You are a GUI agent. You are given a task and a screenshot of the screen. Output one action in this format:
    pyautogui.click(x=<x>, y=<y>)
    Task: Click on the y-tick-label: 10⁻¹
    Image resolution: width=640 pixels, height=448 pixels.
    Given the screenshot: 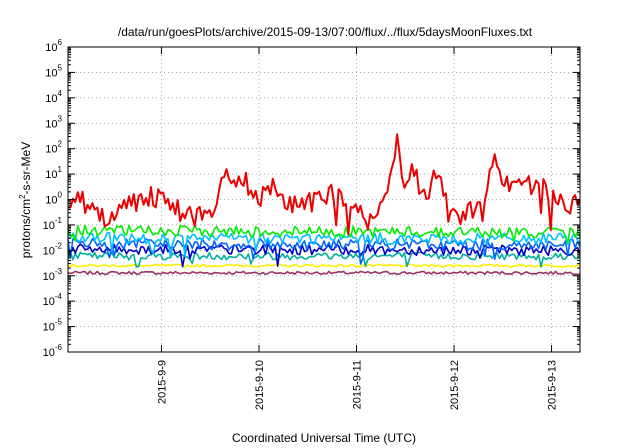 What is the action you would take?
    pyautogui.click(x=53, y=224)
    